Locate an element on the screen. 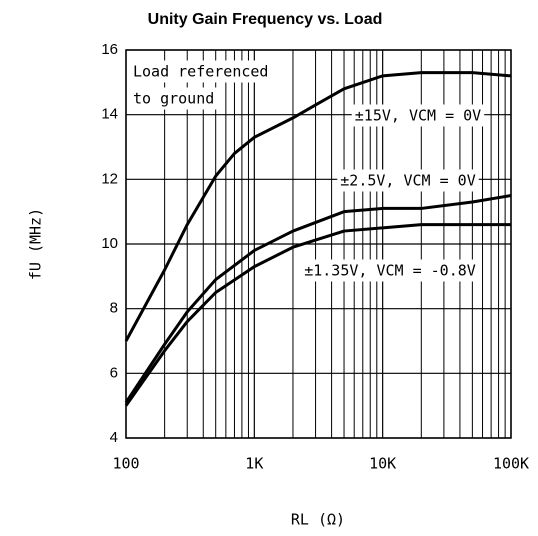  annotation: to ground is located at coordinates (173, 99).